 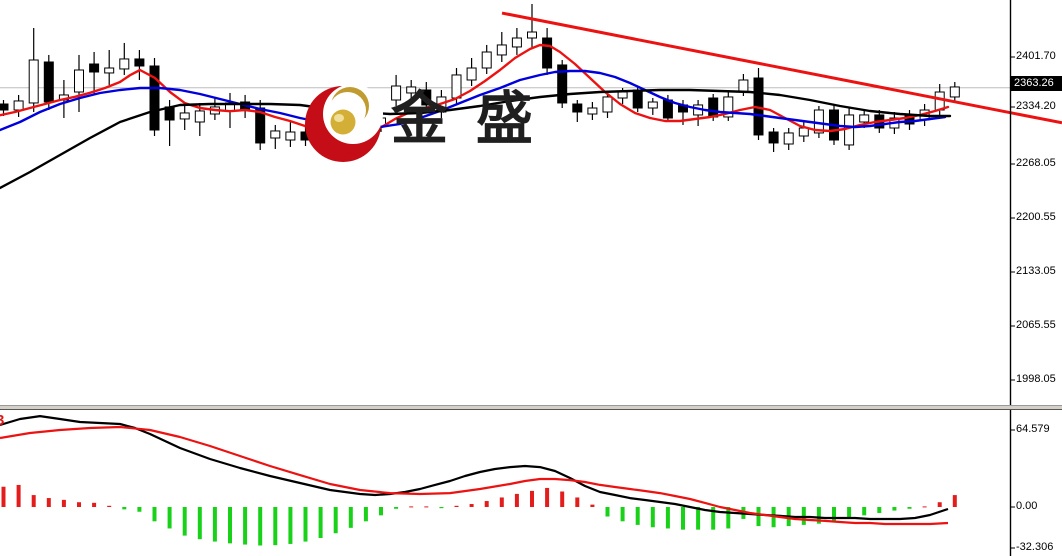 I want to click on price-axis-label: 2268.05, so click(x=1036, y=163).